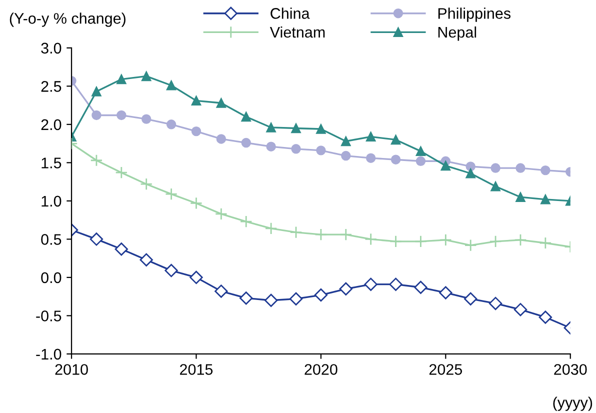  What do you see at coordinates (52, 163) in the screenshot?
I see `y-tick-label: 1.5` at bounding box center [52, 163].